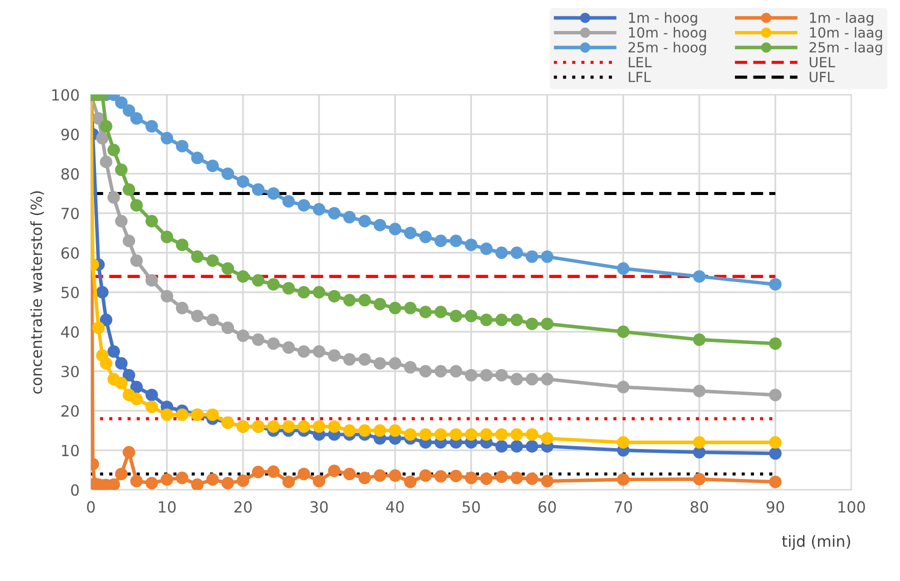  What do you see at coordinates (851, 507) in the screenshot?
I see `x-tick-label: 100` at bounding box center [851, 507].